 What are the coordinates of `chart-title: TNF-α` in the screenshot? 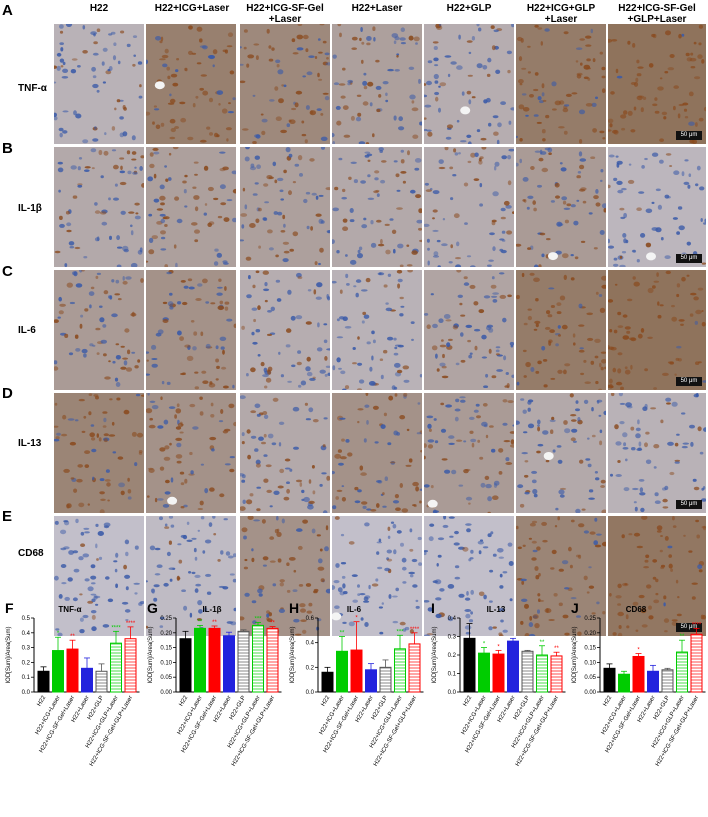 It's located at (69, 609).